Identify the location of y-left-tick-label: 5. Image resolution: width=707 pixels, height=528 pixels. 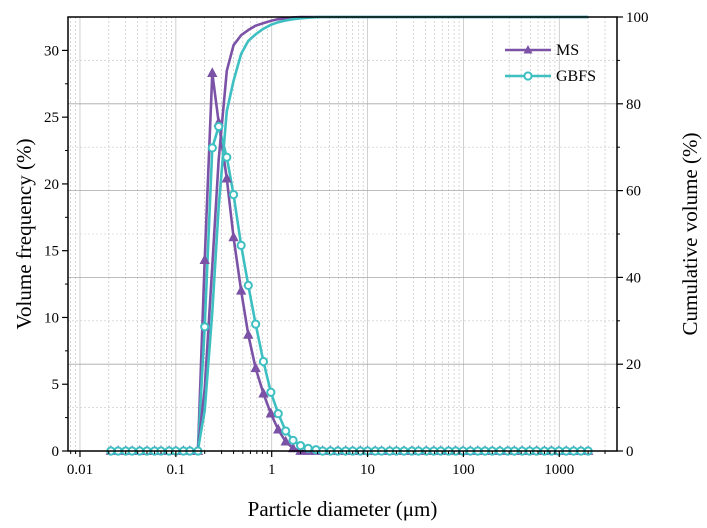
(56, 385).